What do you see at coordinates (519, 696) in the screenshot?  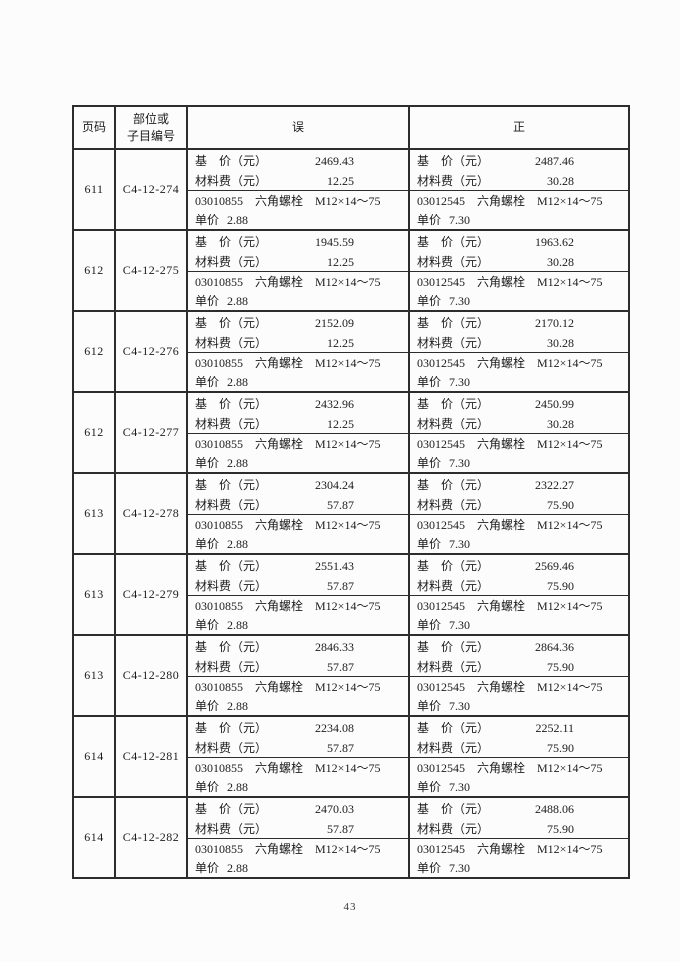 I see `correct-item-block: 03012545 六角螺栓 M12×14～75 单价 7.30` at bounding box center [519, 696].